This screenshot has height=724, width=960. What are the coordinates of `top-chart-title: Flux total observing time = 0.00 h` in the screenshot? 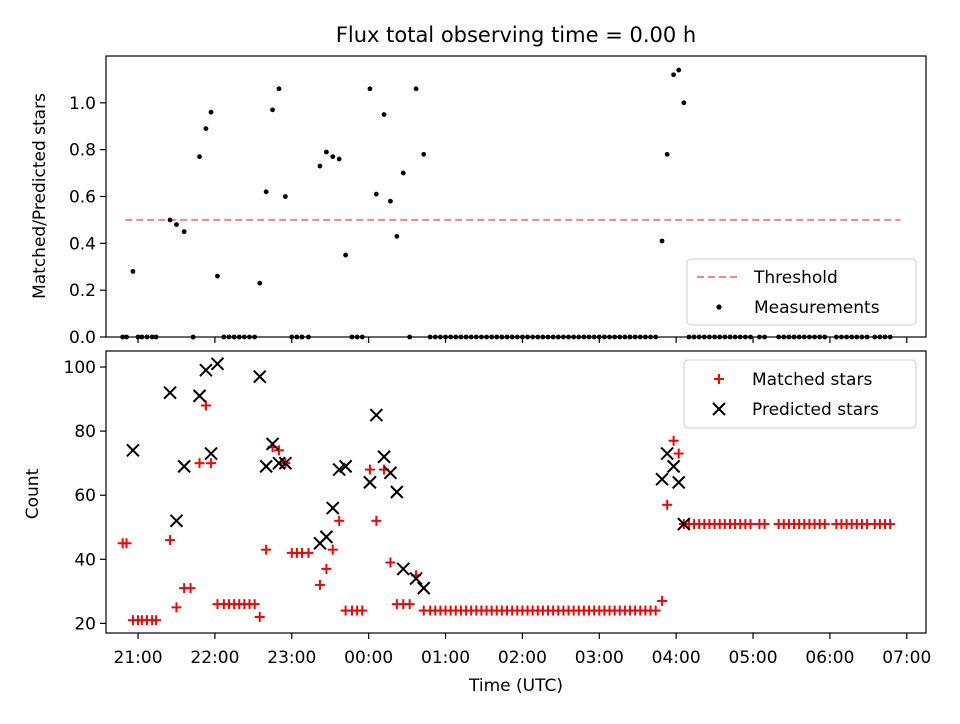 It's located at (516, 35).